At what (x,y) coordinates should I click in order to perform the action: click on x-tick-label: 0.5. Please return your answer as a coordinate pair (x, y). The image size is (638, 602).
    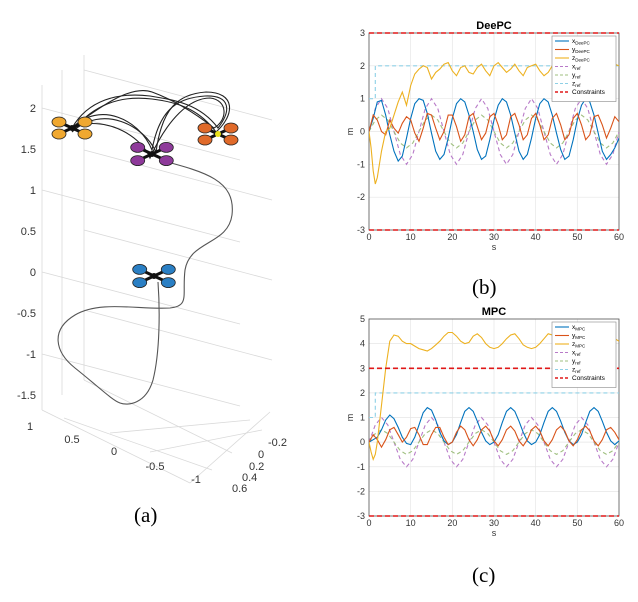
    Looking at the image, I should click on (71, 440).